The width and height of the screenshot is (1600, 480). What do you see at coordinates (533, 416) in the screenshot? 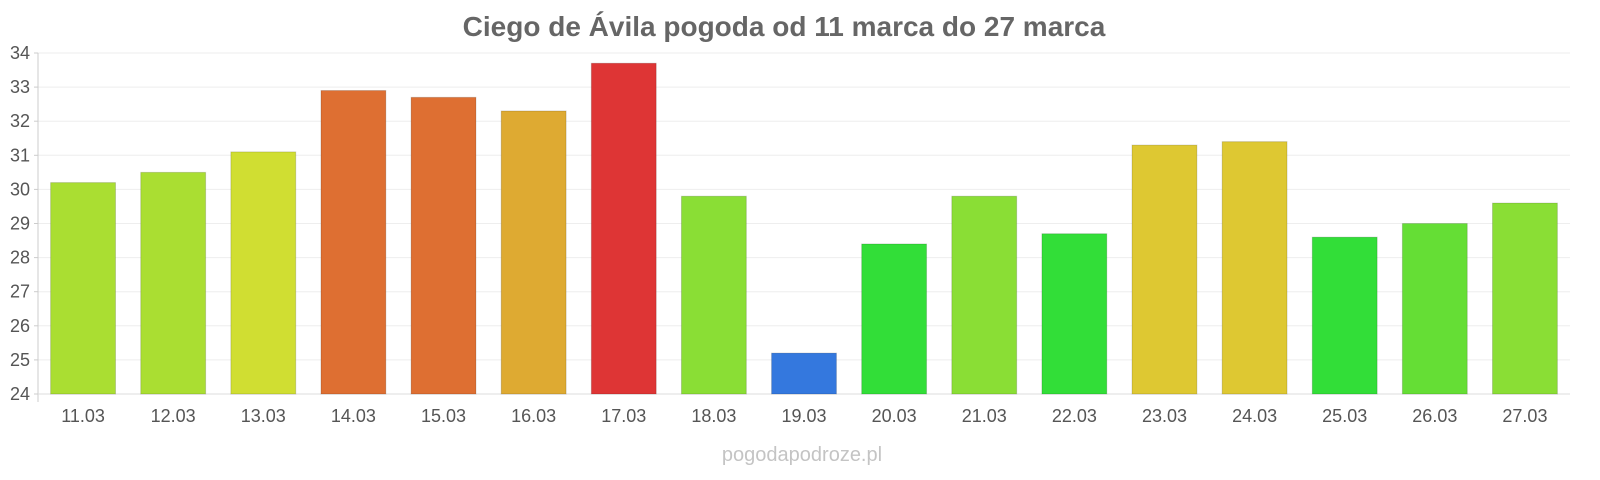
I see `x-tick-label: 16.03` at bounding box center [533, 416].